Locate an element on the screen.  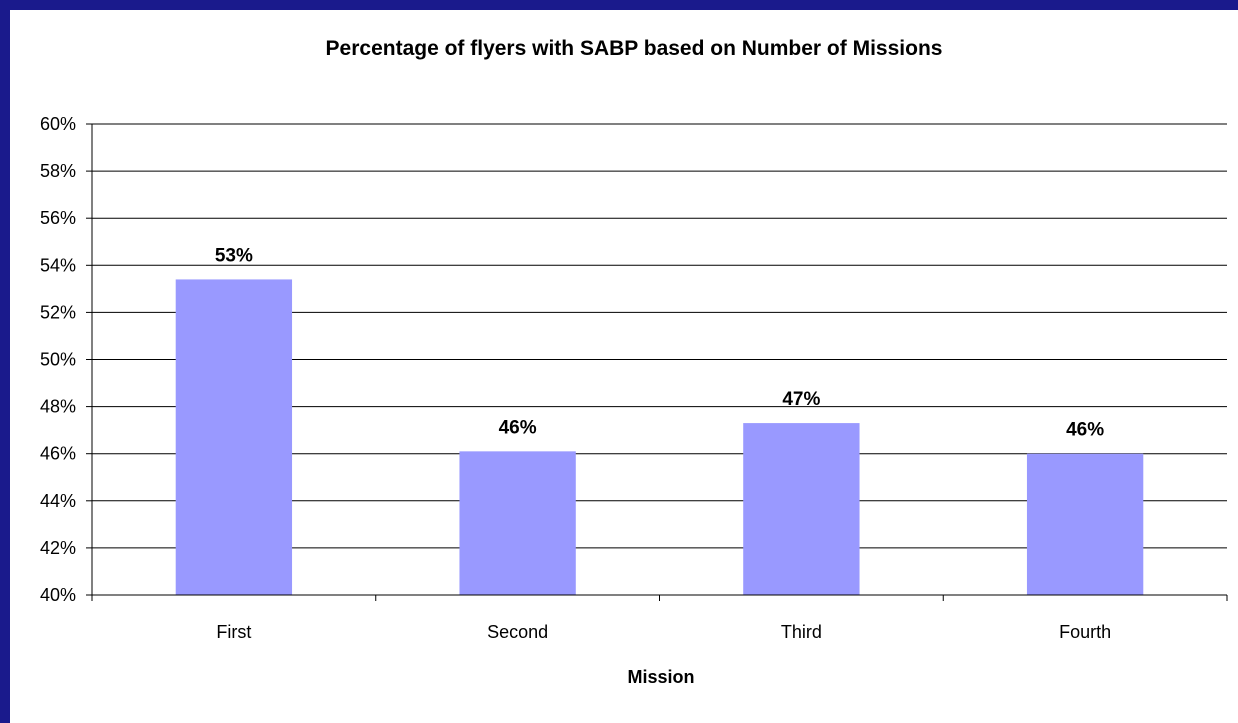
x-tick-label: Second is located at coordinates (517, 632).